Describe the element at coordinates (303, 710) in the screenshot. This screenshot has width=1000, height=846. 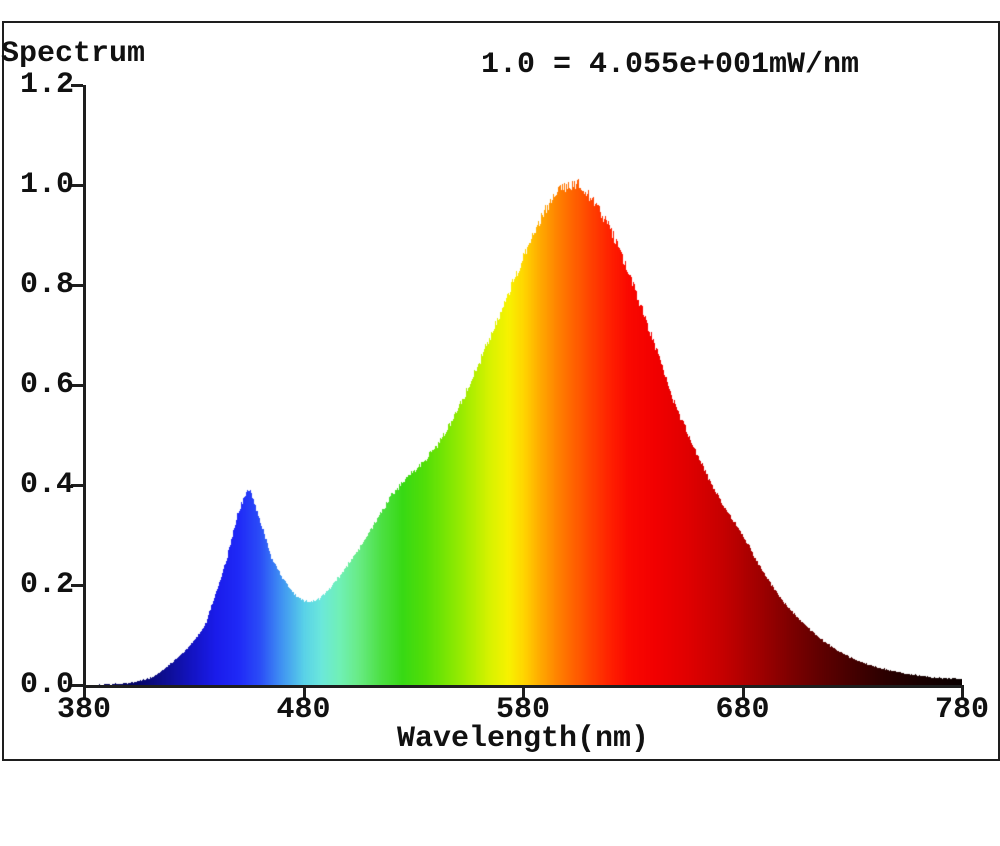
I see `x-tick-label: 480` at that location.